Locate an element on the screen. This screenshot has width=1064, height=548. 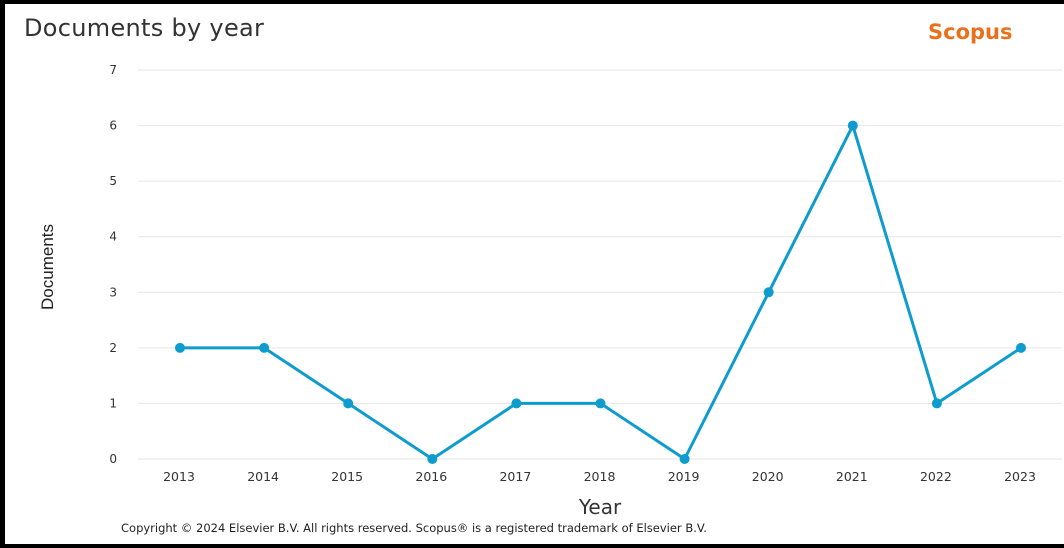
x-tick-label: 2018 is located at coordinates (600, 476).